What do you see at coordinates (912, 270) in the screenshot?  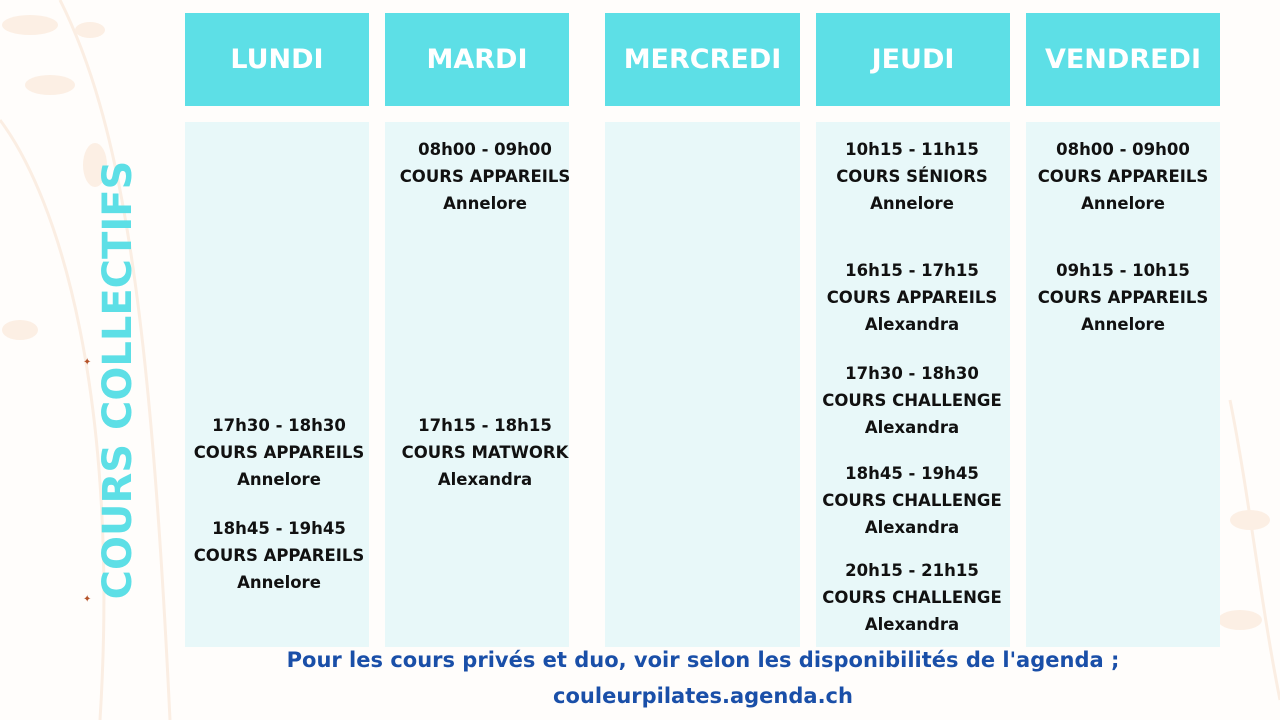 I see `class-time: 16h15 - 17h15` at bounding box center [912, 270].